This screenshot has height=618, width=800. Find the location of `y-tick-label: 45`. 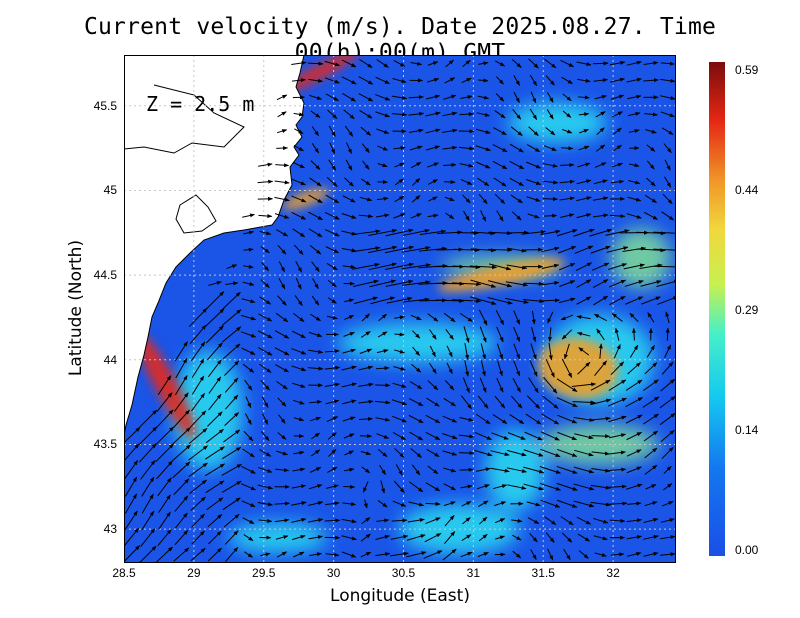

y-tick-label: 45 is located at coordinates (110, 190).